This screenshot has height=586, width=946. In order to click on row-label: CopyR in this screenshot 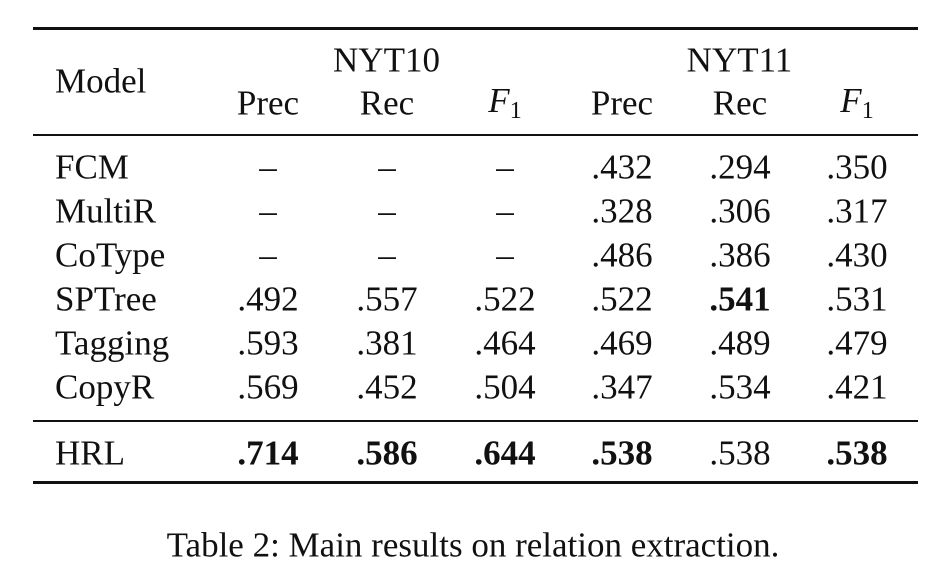, I will do `click(105, 387)`.